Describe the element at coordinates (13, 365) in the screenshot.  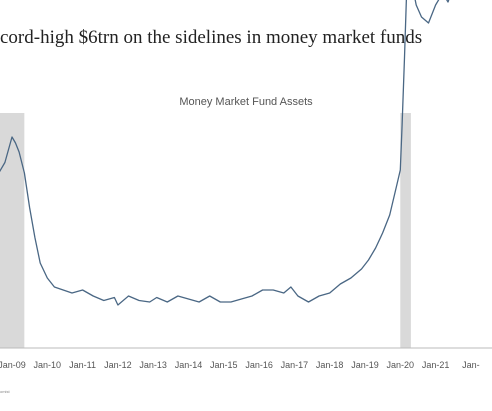
I see `x-tick-label: Jan-09` at that location.